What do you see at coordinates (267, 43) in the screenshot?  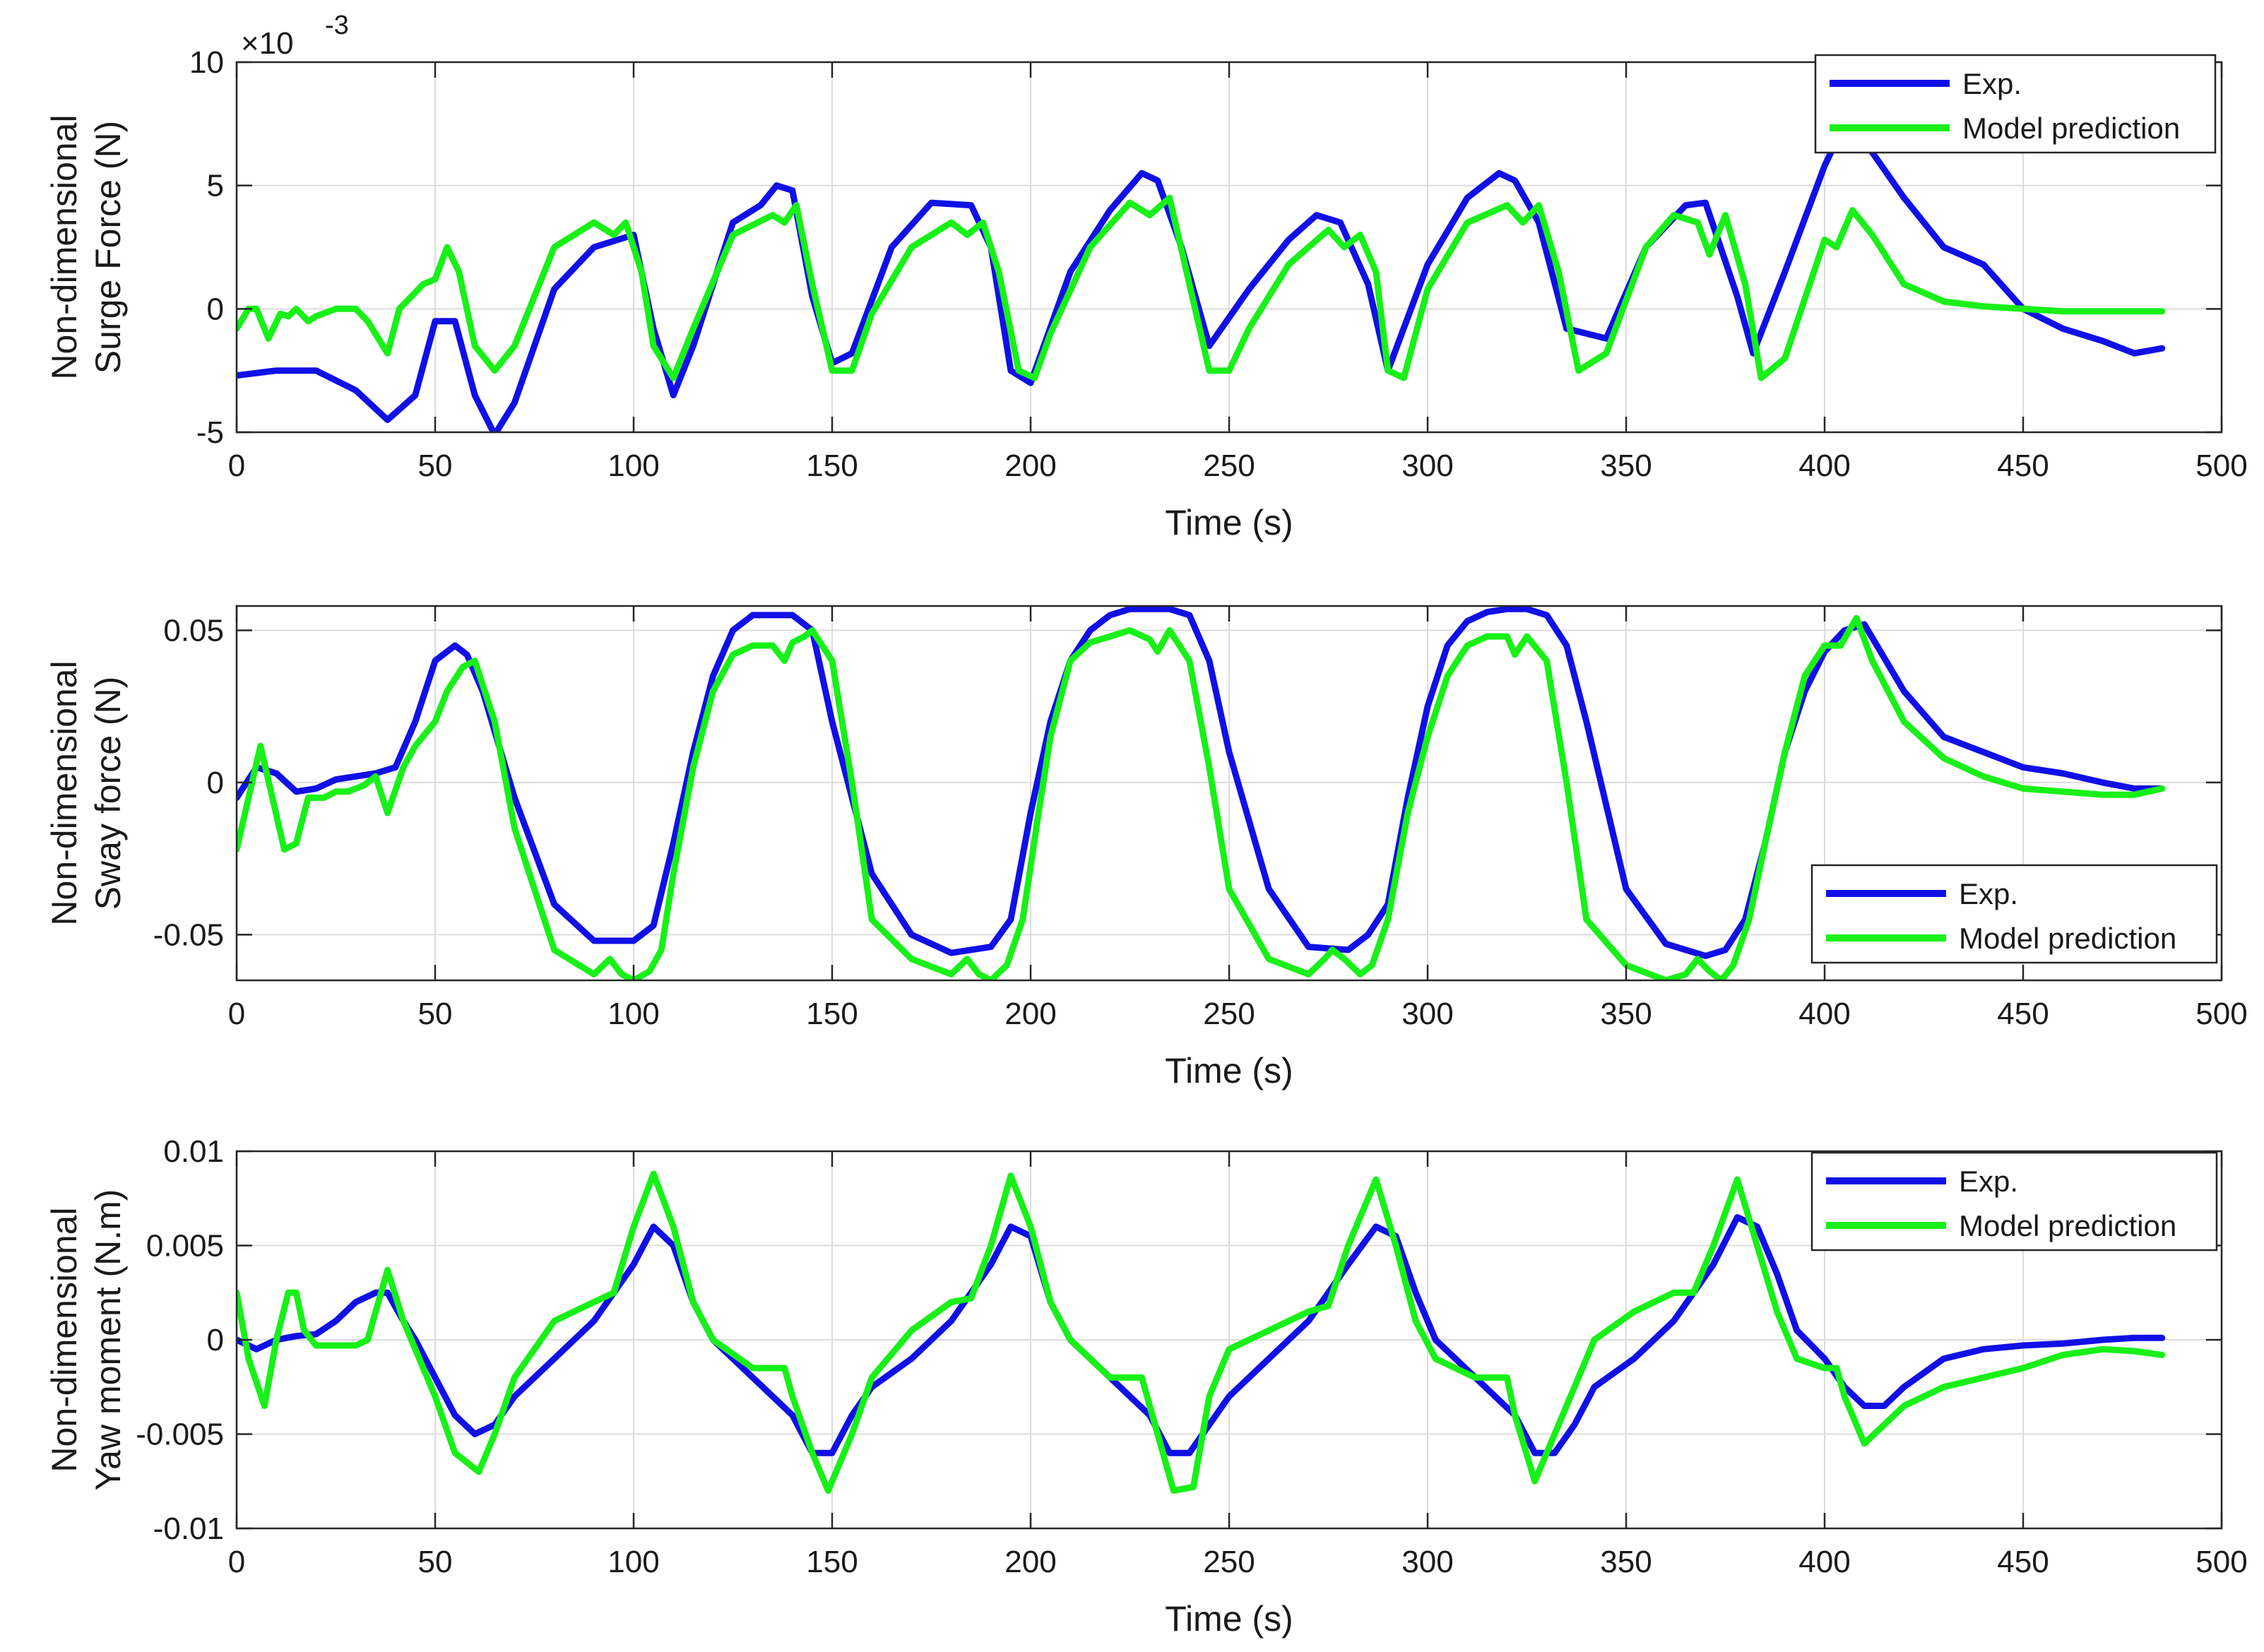 I see `axis-exponent-label: ×10` at bounding box center [267, 43].